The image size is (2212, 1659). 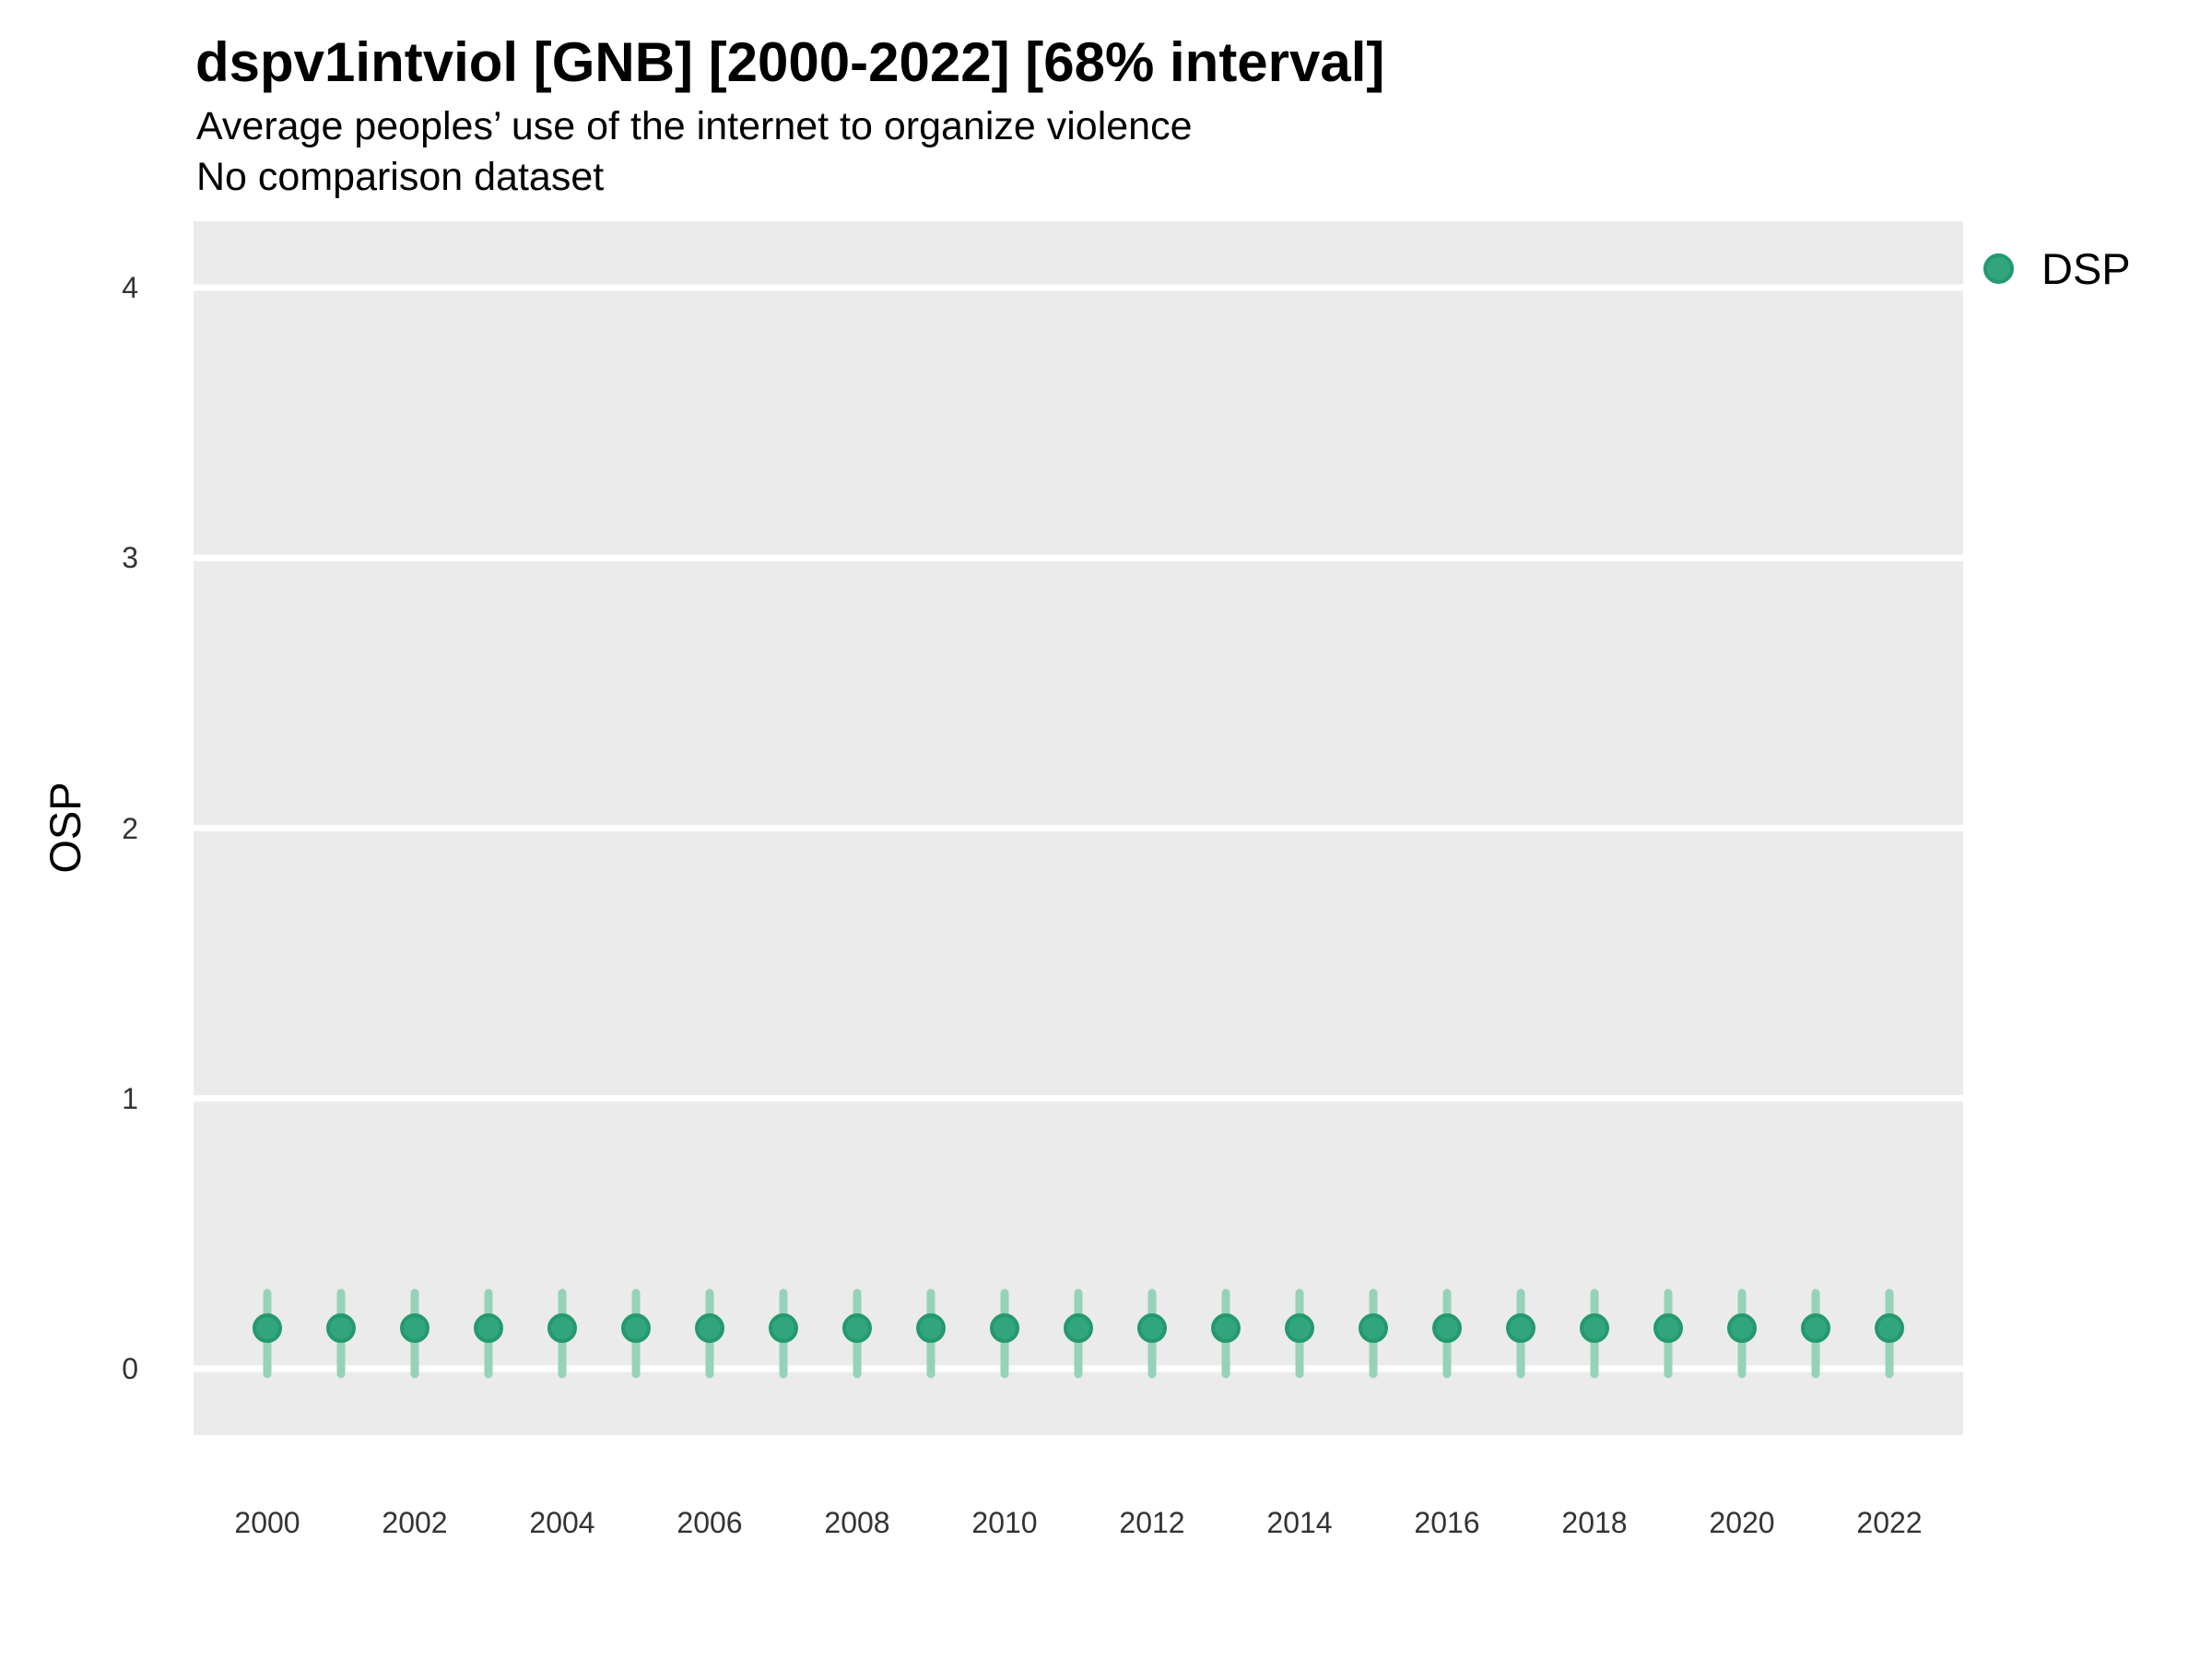 What do you see at coordinates (1889, 1522) in the screenshot?
I see `x-tick-label-2022: 2022` at bounding box center [1889, 1522].